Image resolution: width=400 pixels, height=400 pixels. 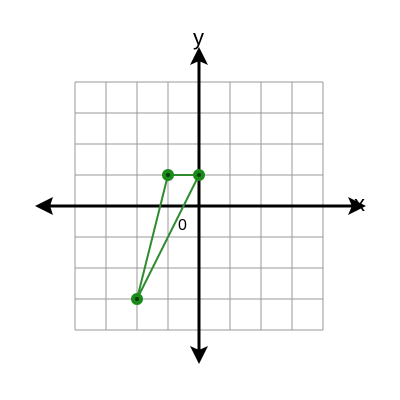 What do you see at coordinates (199, 56) in the screenshot?
I see `y-axis-arrow-top` at bounding box center [199, 56].